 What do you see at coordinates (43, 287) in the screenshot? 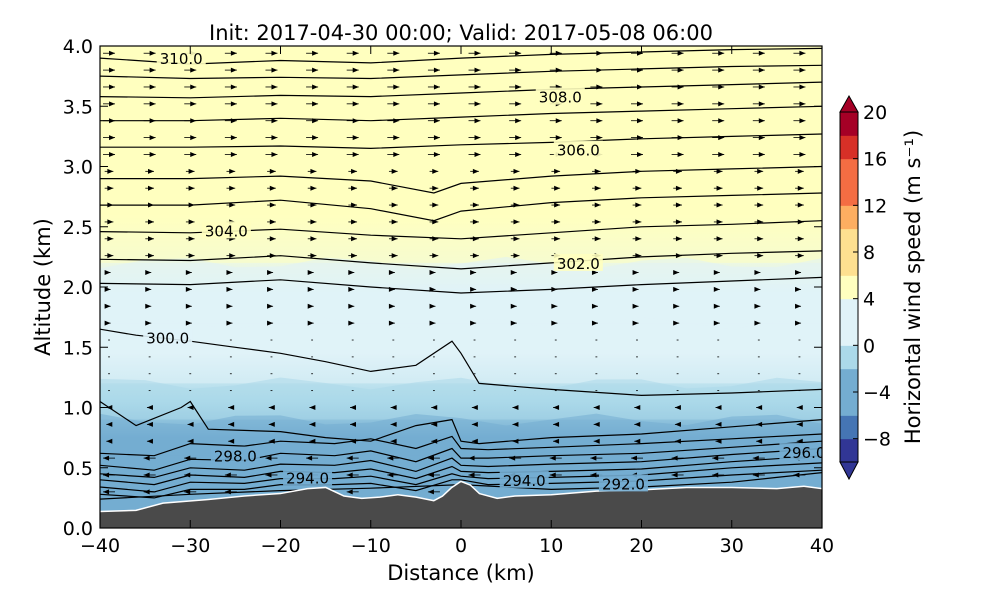
I see `y-axis-label: Altitude (km)` at bounding box center [43, 287].